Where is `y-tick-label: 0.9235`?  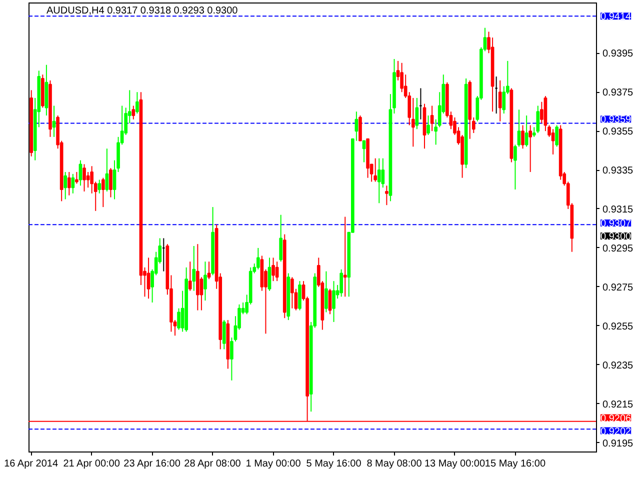 y-tick-label: 0.9235 is located at coordinates (618, 366).